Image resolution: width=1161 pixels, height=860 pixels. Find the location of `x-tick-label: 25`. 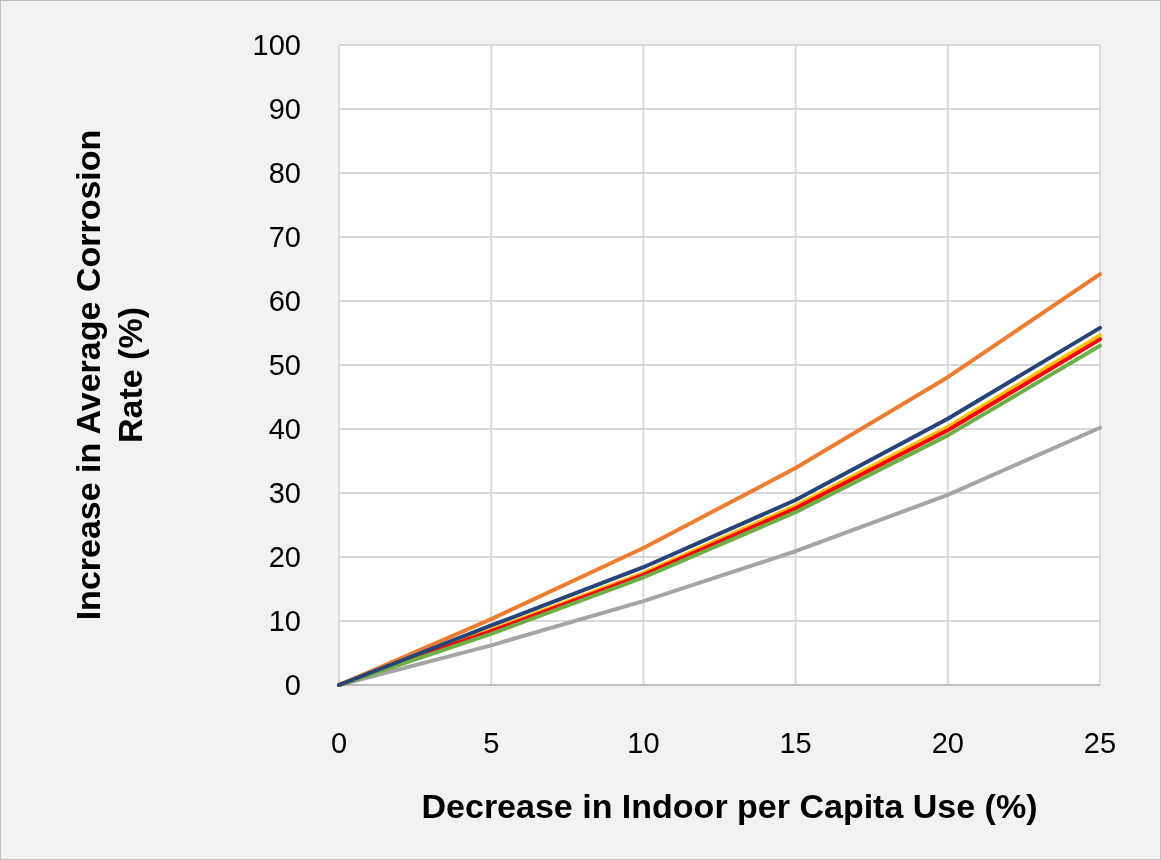

x-tick-label: 25 is located at coordinates (1100, 743).